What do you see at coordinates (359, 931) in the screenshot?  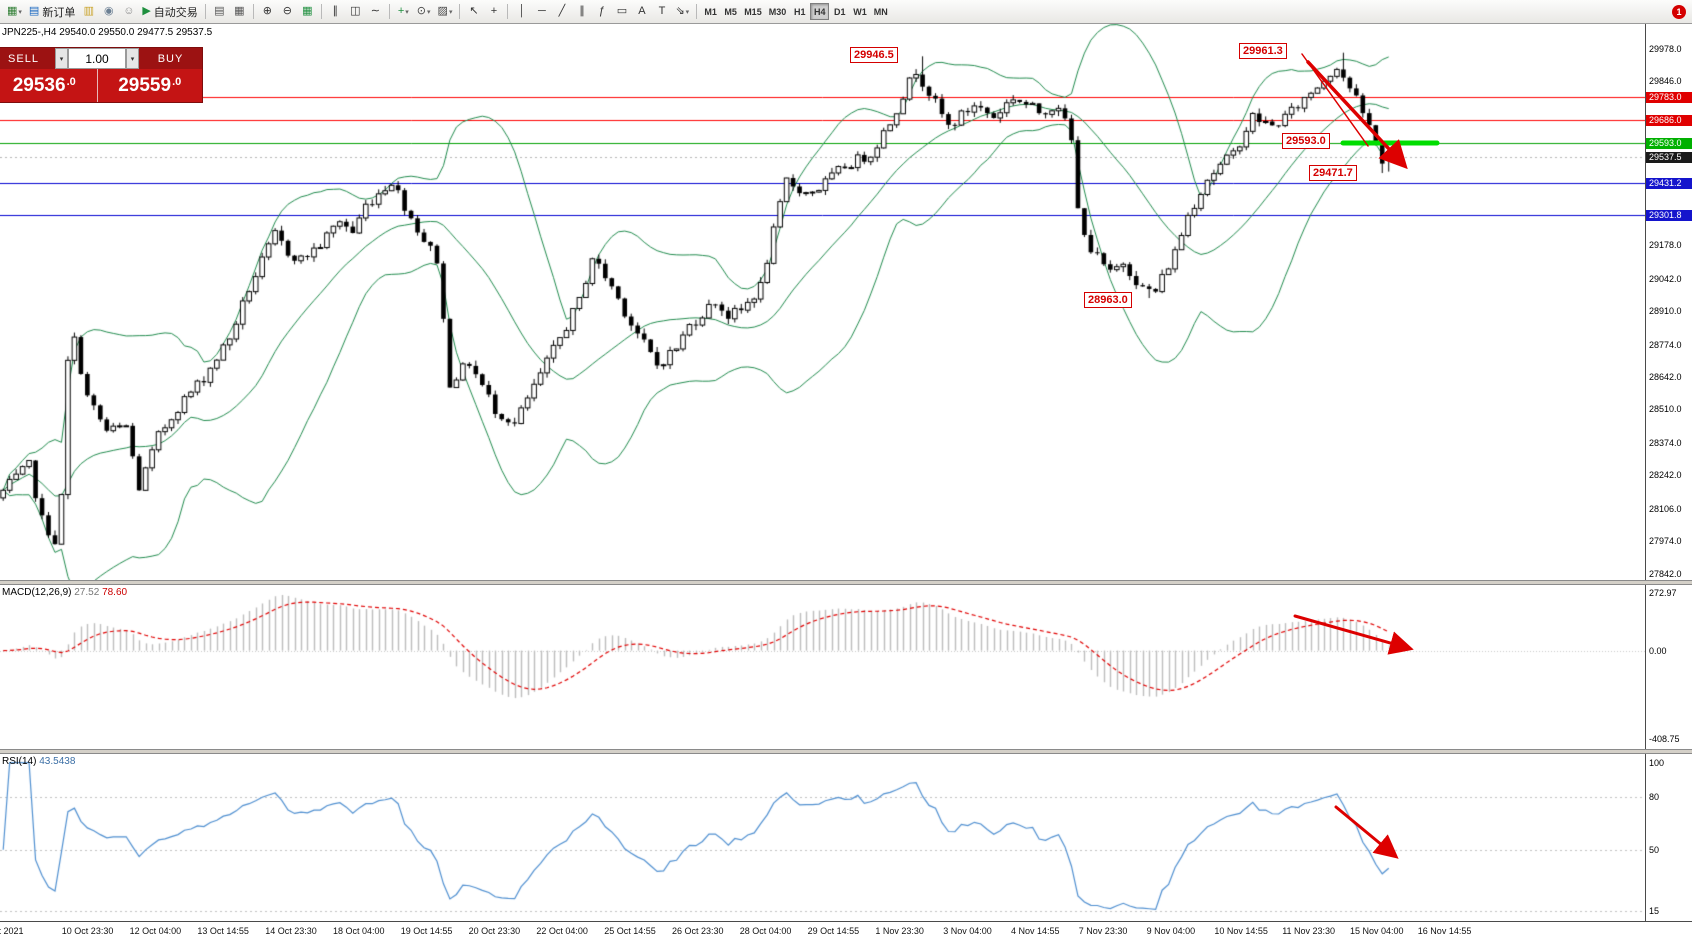 I see `time-axis-label: 18 Oct 04:00` at bounding box center [359, 931].